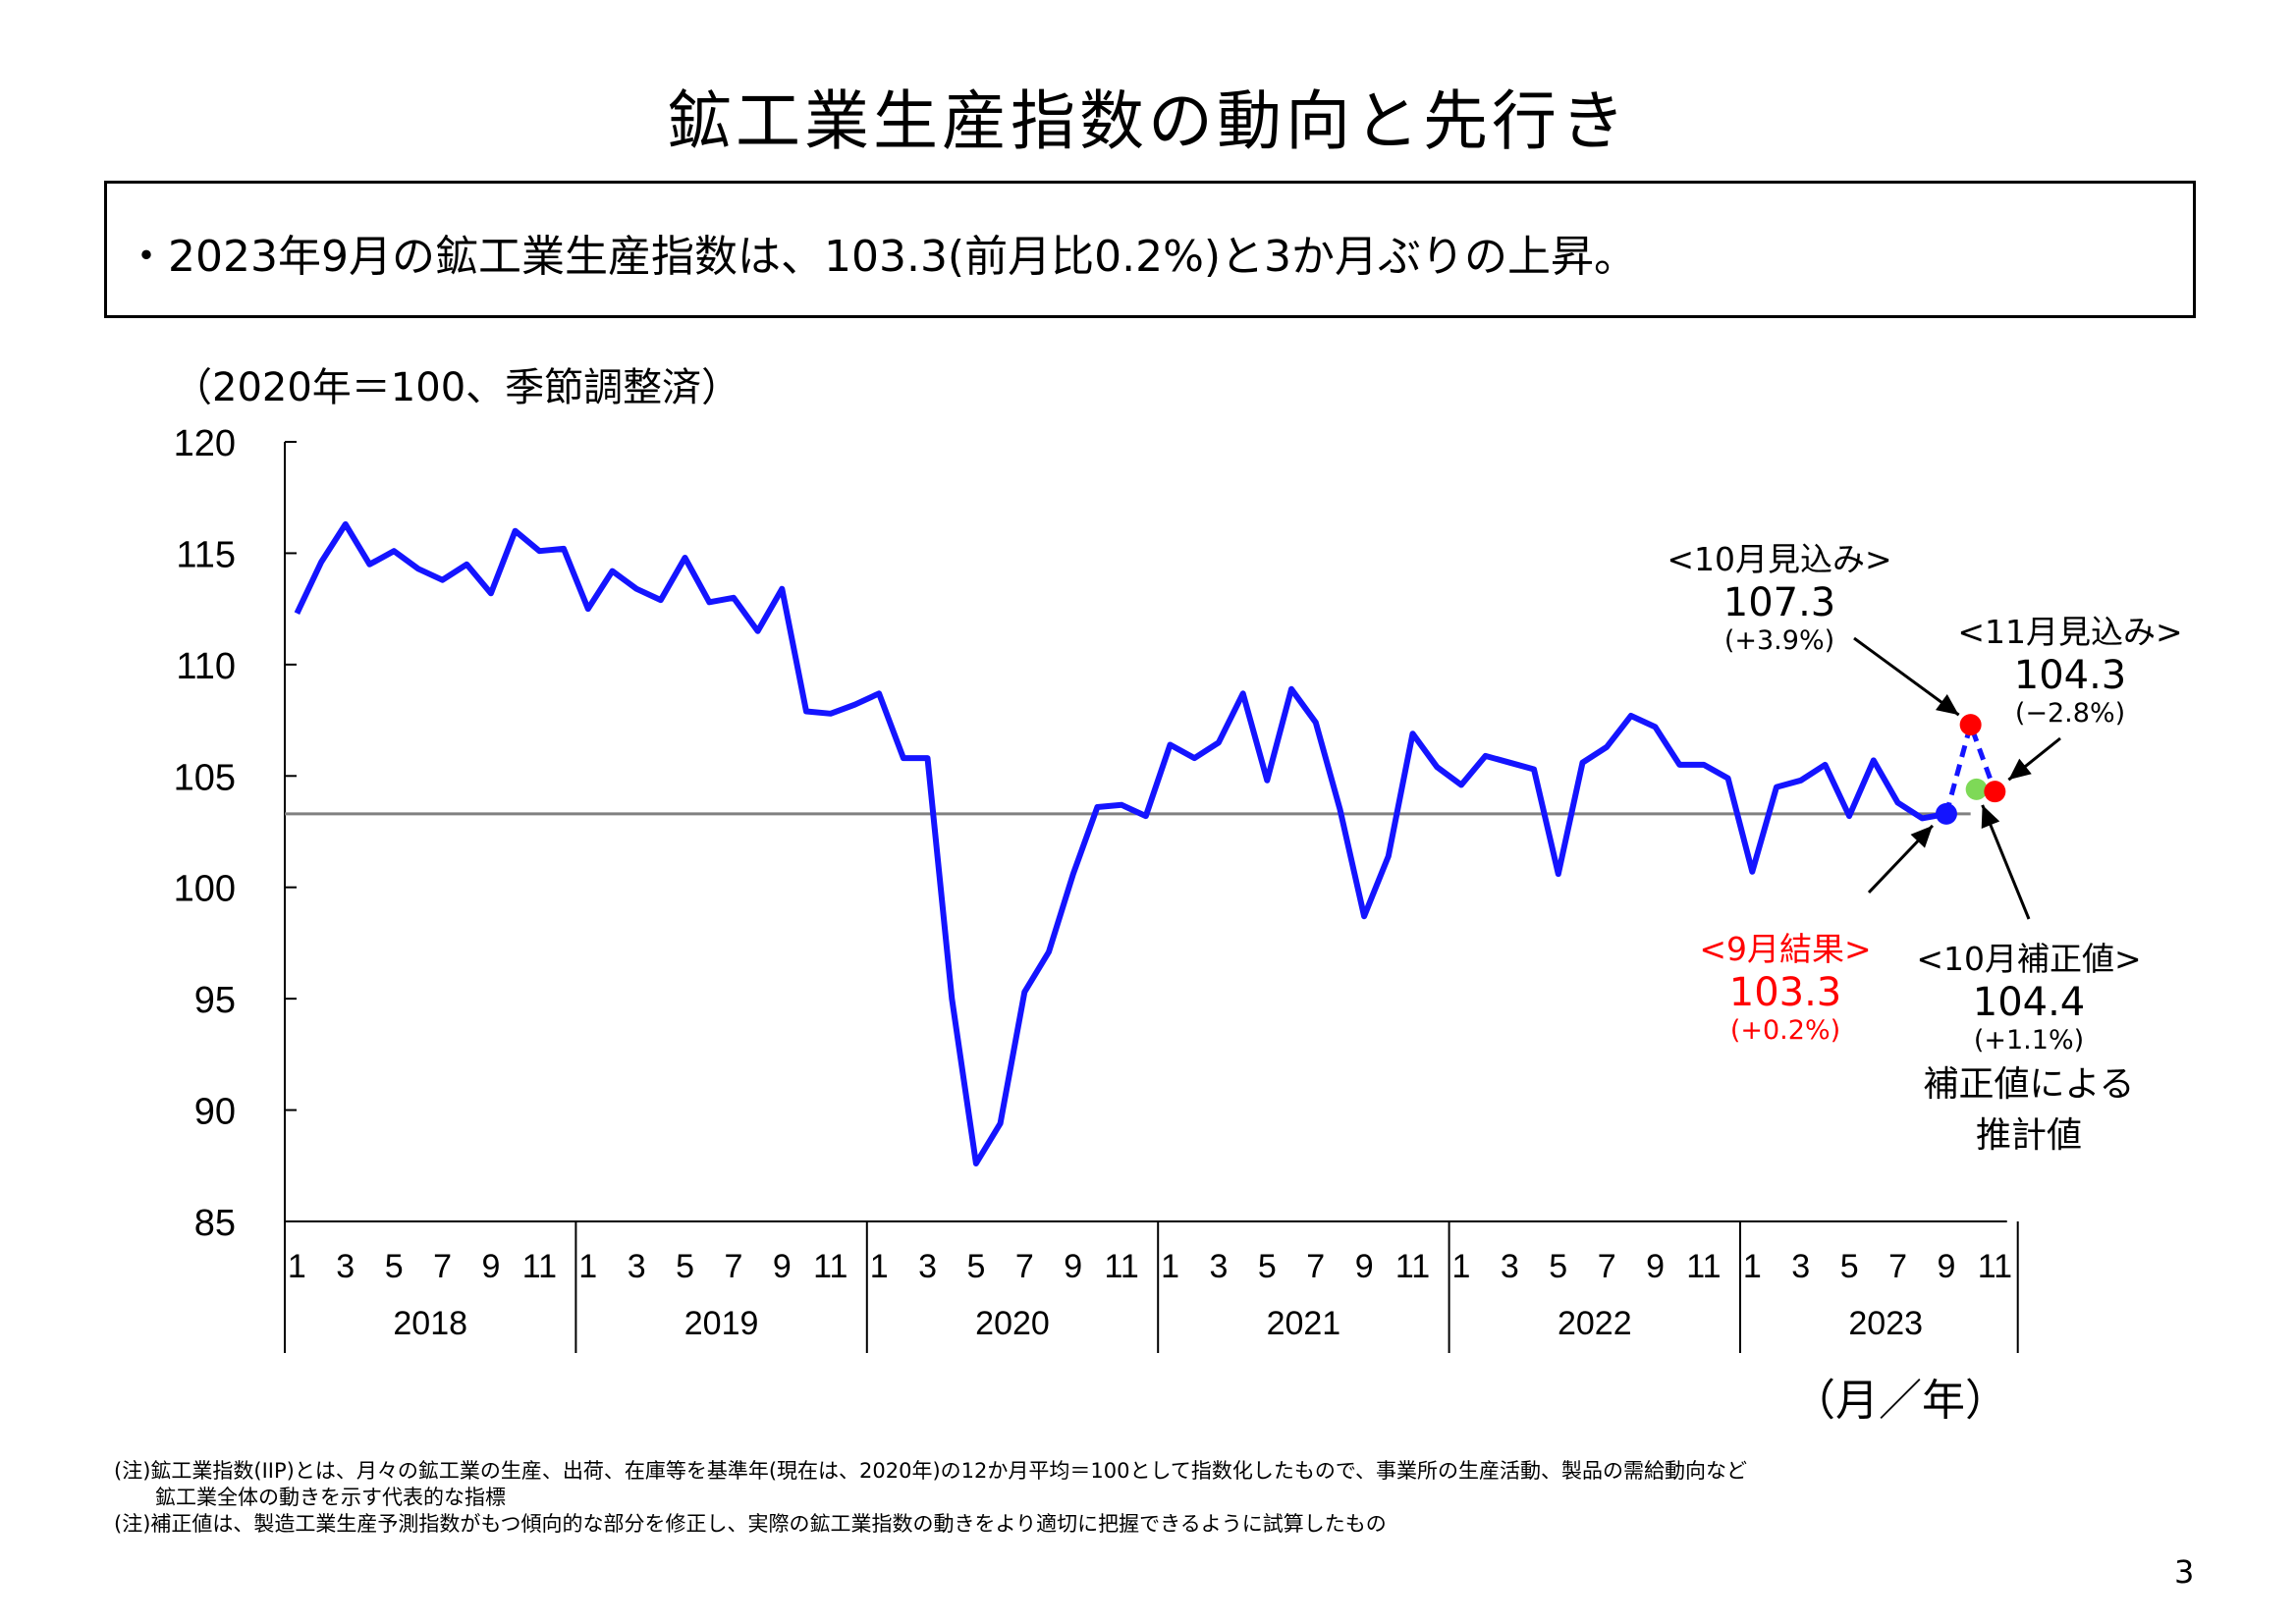 The width and height of the screenshot is (2296, 1624). Describe the element at coordinates (1148, 121) in the screenshot. I see `page-title: 鉱工業生産指数の動向と先行き` at that location.